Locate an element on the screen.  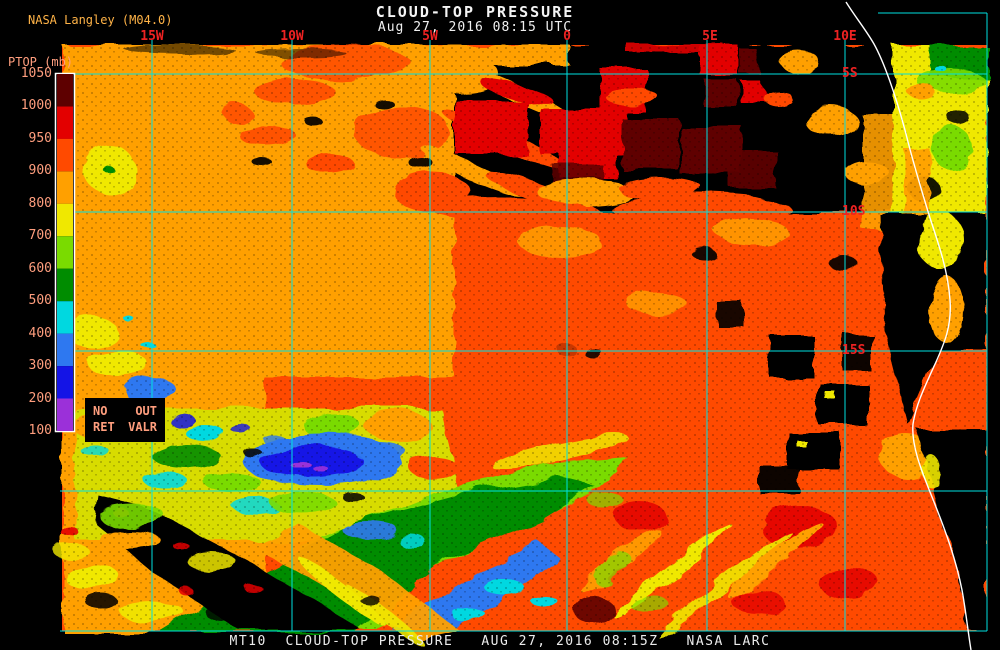
longitude-label-15w: 15W is located at coordinates (152, 36).